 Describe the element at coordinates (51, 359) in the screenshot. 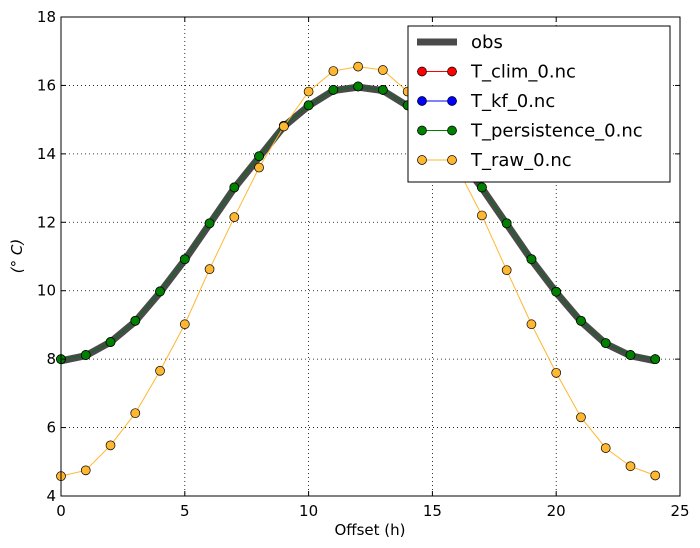

I see `y-tick-label: 8` at that location.